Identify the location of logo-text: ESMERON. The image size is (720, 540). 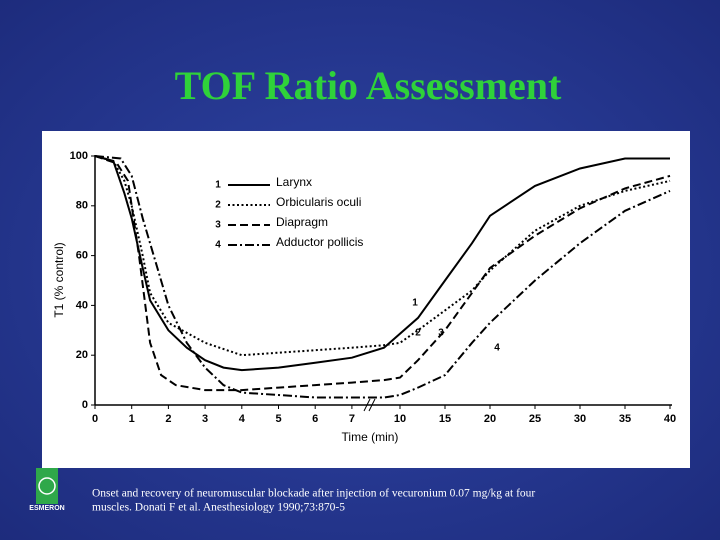
(46, 508).